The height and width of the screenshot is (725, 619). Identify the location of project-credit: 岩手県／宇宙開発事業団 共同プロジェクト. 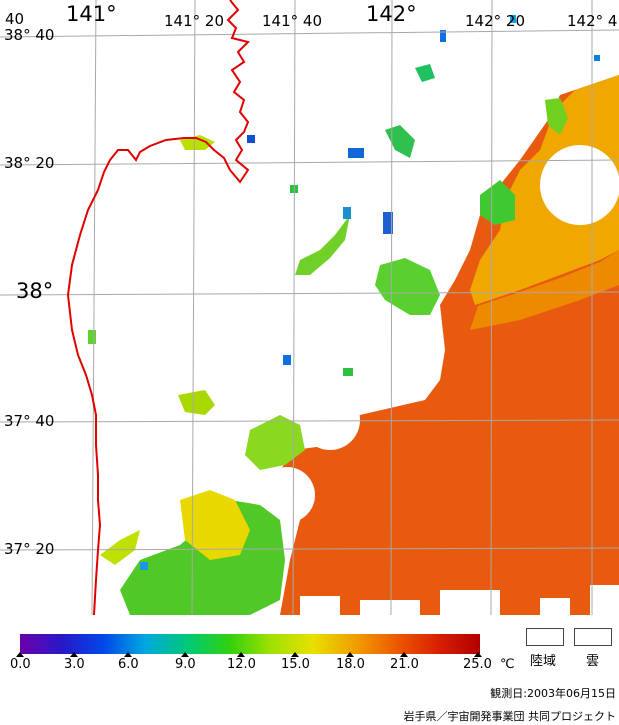
(510, 716).